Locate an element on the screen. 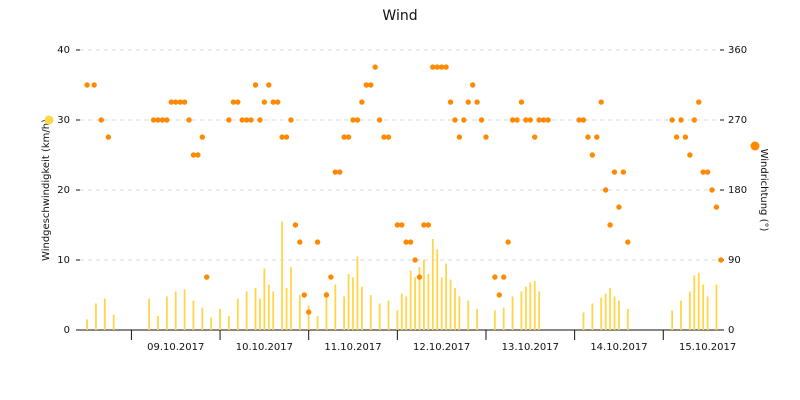  right-axis-tick-label: 270 is located at coordinates (737, 120).